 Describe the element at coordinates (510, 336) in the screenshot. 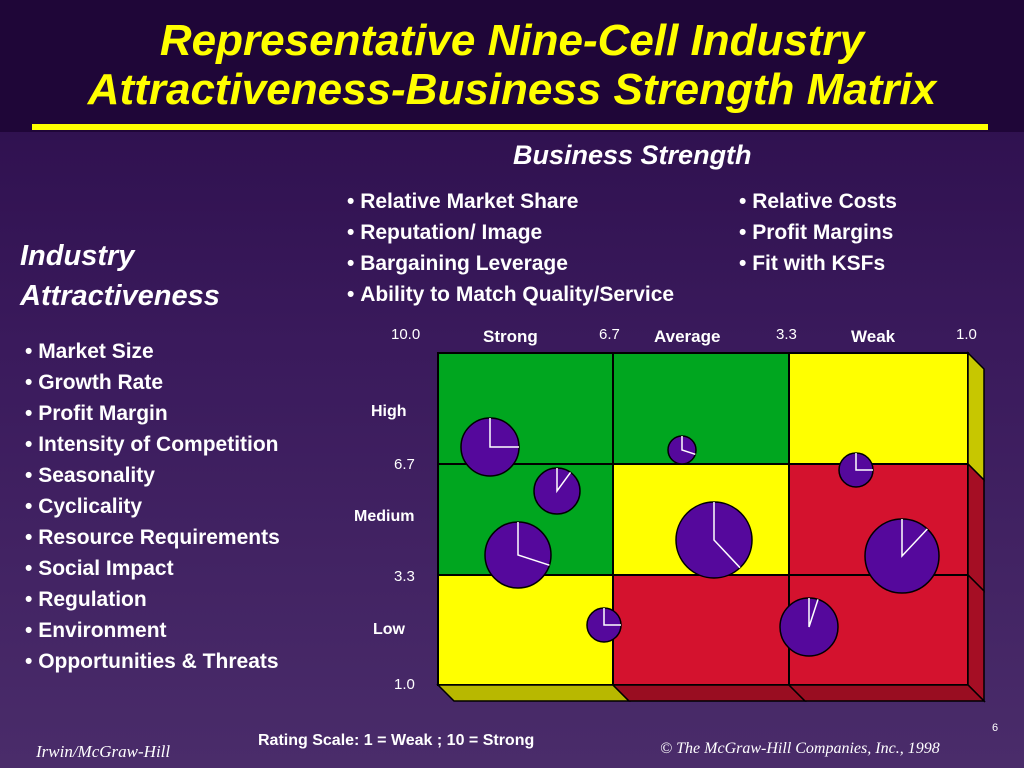

I see `column-label-strong: Strong` at that location.